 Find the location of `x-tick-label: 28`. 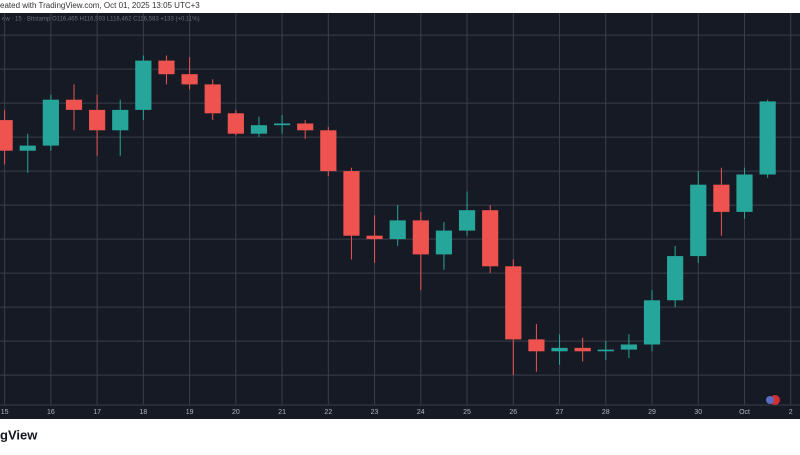

x-tick-label: 28 is located at coordinates (606, 412).